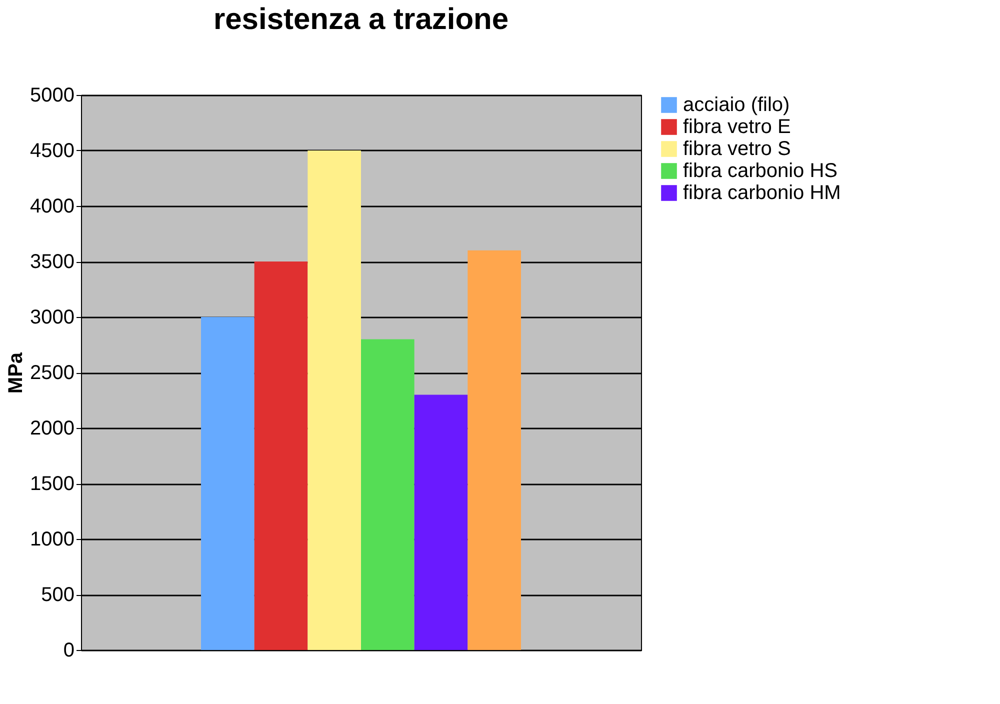 This screenshot has width=1000, height=704. Describe the element at coordinates (57, 595) in the screenshot. I see `y-tick-label: 500` at that location.